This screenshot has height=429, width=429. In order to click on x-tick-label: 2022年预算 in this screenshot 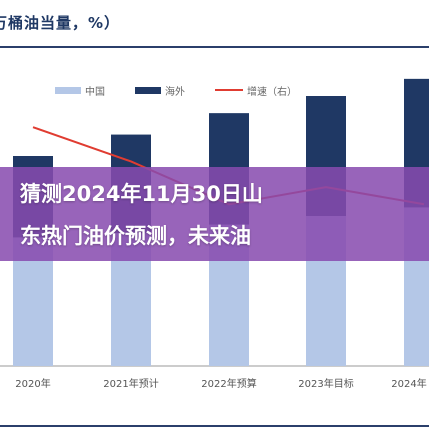, I will do `click(229, 384)`.